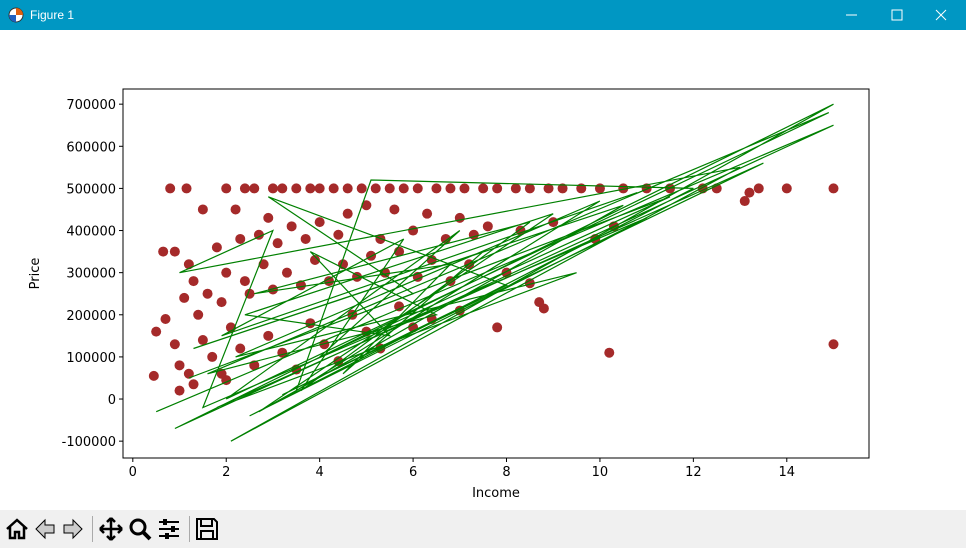 The height and width of the screenshot is (548, 966). Describe the element at coordinates (207, 529) in the screenshot. I see `save-button` at that location.